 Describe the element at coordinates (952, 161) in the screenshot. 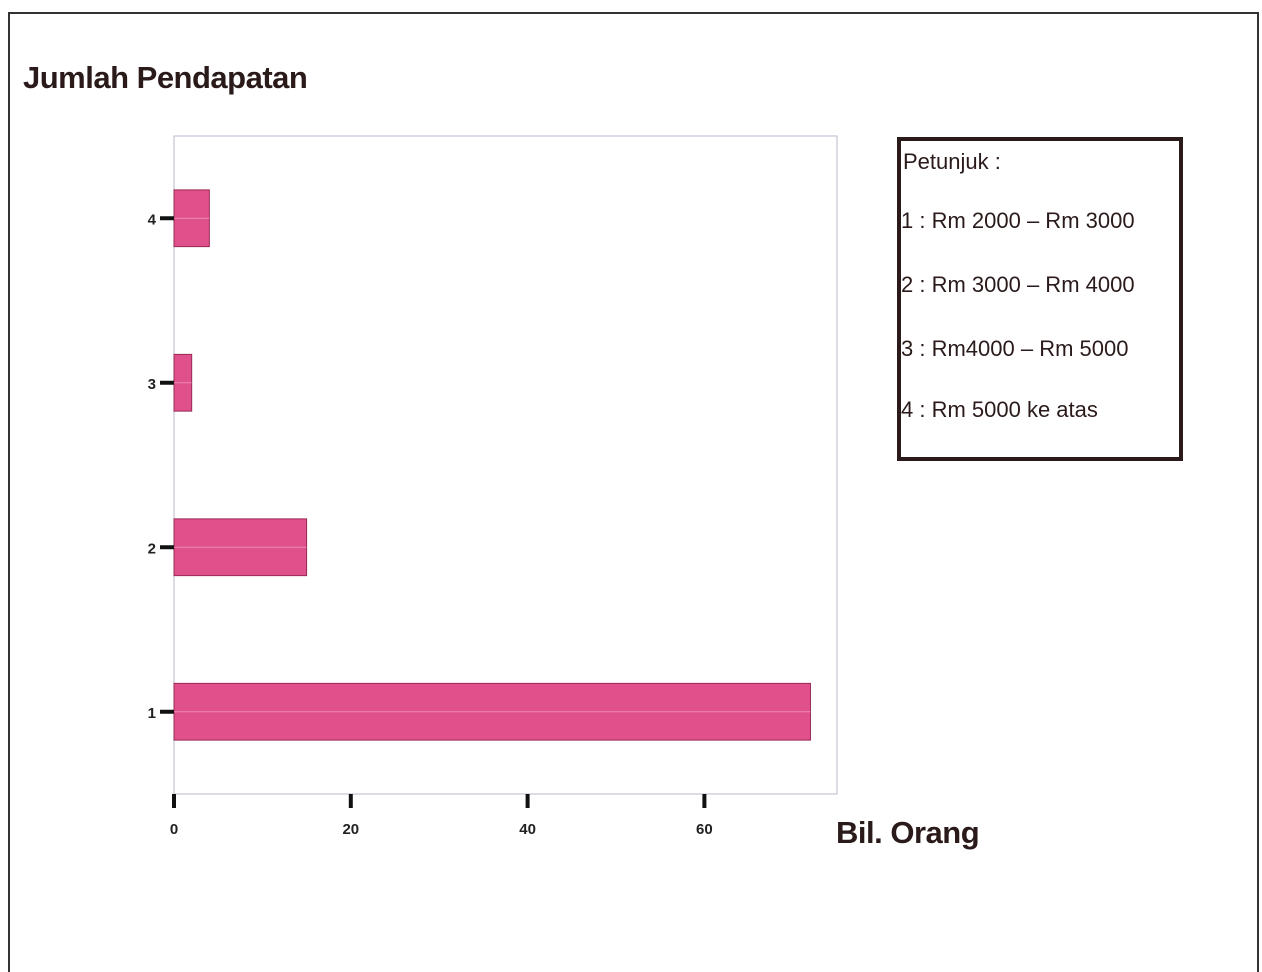

I see `legend-title: Petunjuk :` at that location.